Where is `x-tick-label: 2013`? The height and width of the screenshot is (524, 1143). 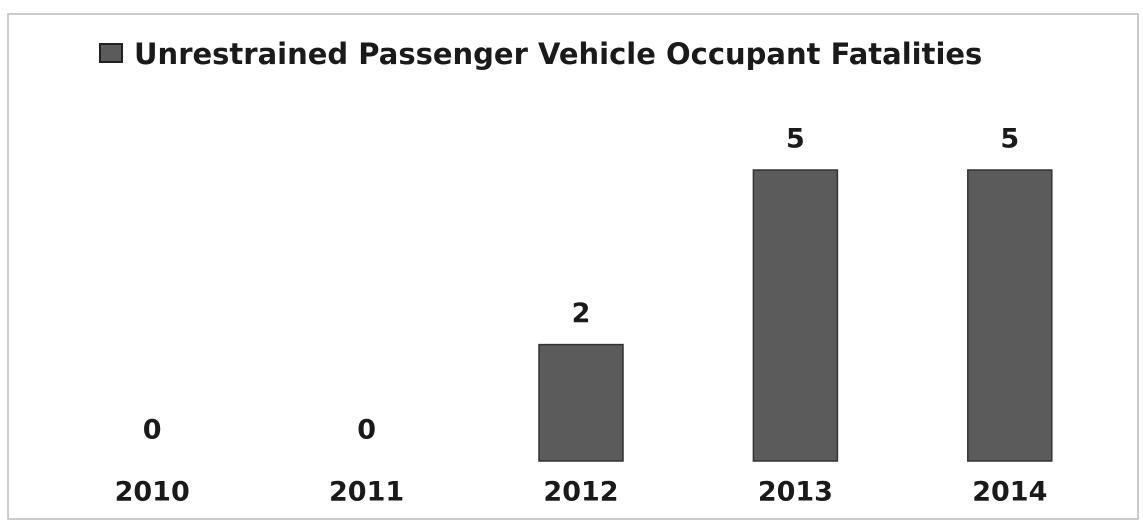 x-tick-label: 2013 is located at coordinates (795, 492).